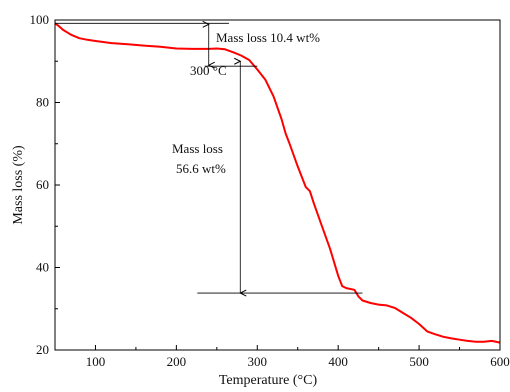 This screenshot has width=510, height=392. I want to click on y-tick-label: 80, so click(42, 102).